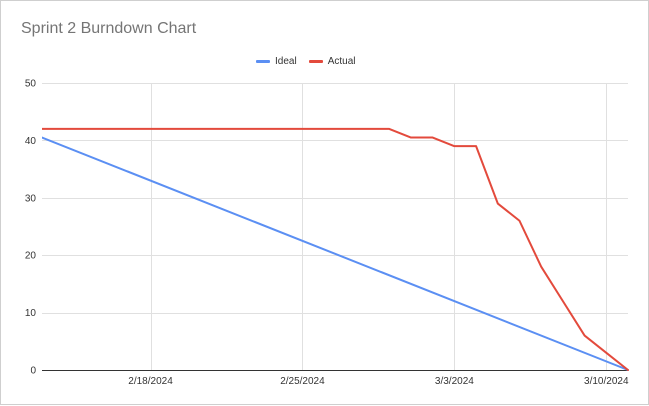  I want to click on chart-legend: Ideal Actual, so click(311, 61).